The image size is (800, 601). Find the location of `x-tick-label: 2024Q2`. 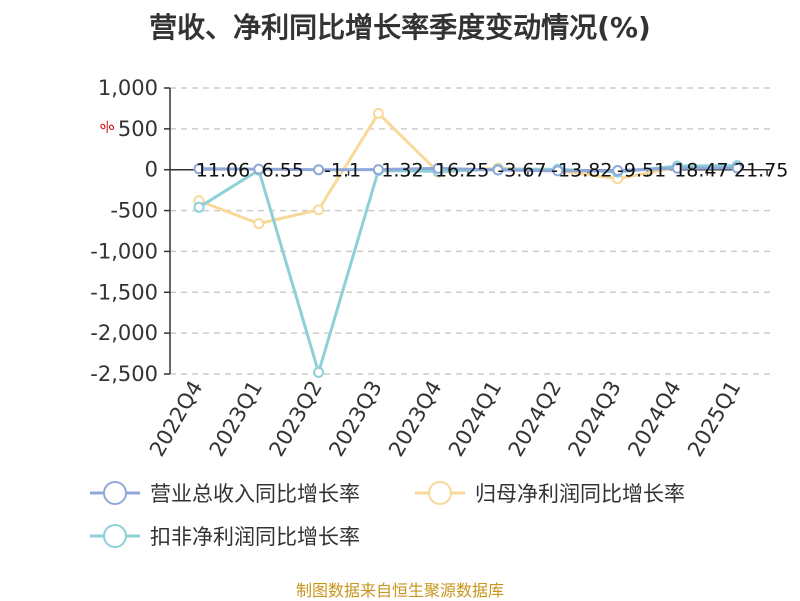

x-tick-label: 2024Q2 is located at coordinates (535, 419).